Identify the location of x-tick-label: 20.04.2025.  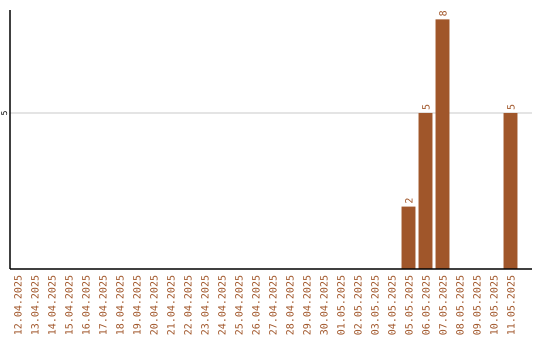
(155, 305).